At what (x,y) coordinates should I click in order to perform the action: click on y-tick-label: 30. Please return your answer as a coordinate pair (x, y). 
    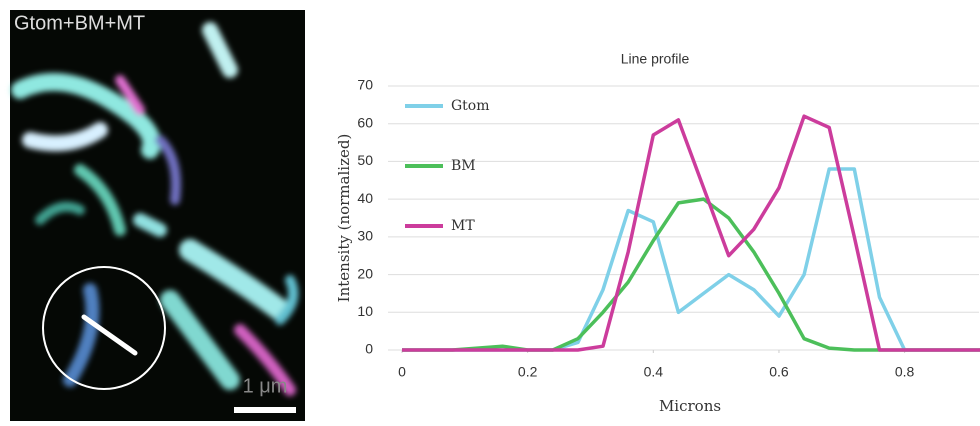
    Looking at the image, I should click on (365, 236).